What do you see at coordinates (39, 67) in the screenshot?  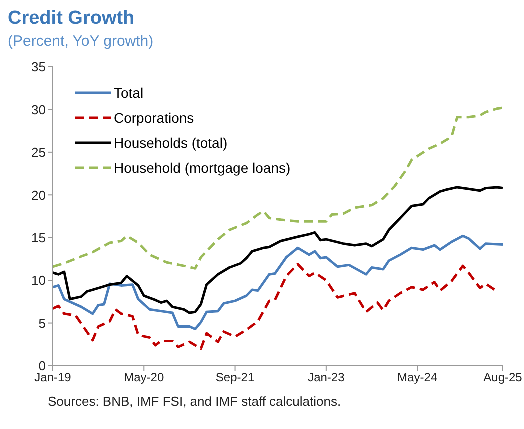 I see `y-tick-label: 35` at bounding box center [39, 67].